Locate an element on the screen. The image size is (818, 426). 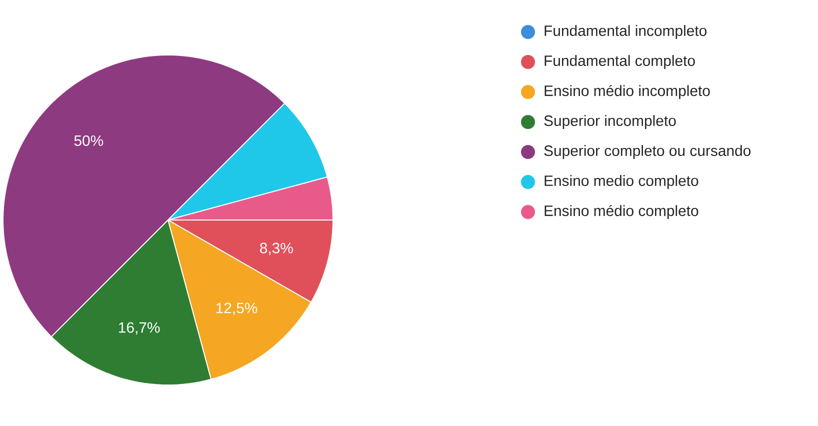
data-label: 8,3% is located at coordinates (276, 249).